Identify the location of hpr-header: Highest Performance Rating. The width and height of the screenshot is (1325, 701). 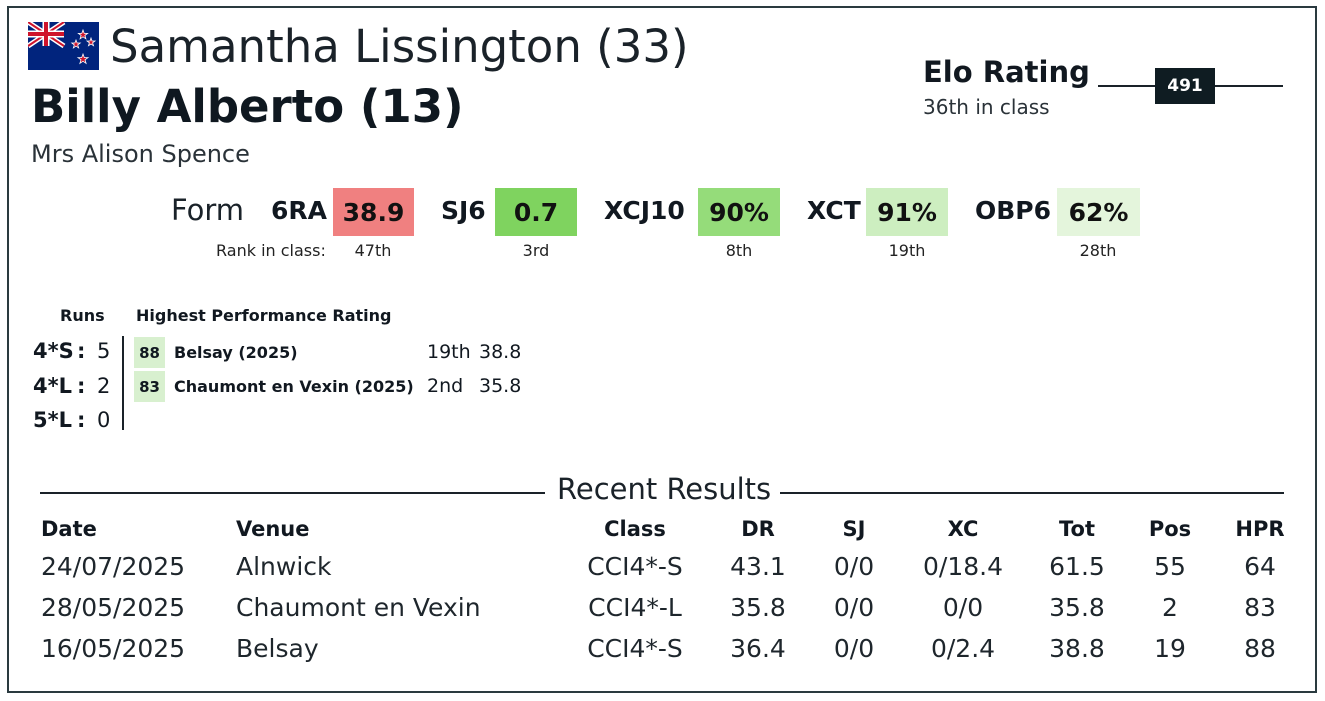
(264, 315).